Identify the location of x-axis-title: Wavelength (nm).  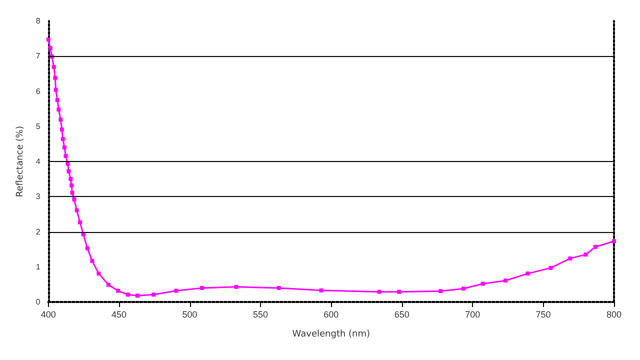
(331, 335).